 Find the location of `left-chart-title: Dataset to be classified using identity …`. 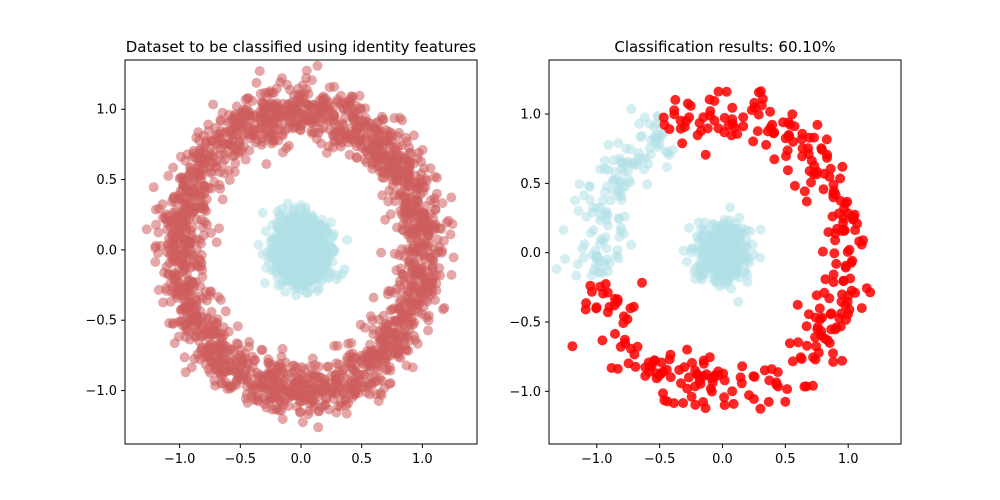

left-chart-title: Dataset to be classified using identity … is located at coordinates (301, 47).